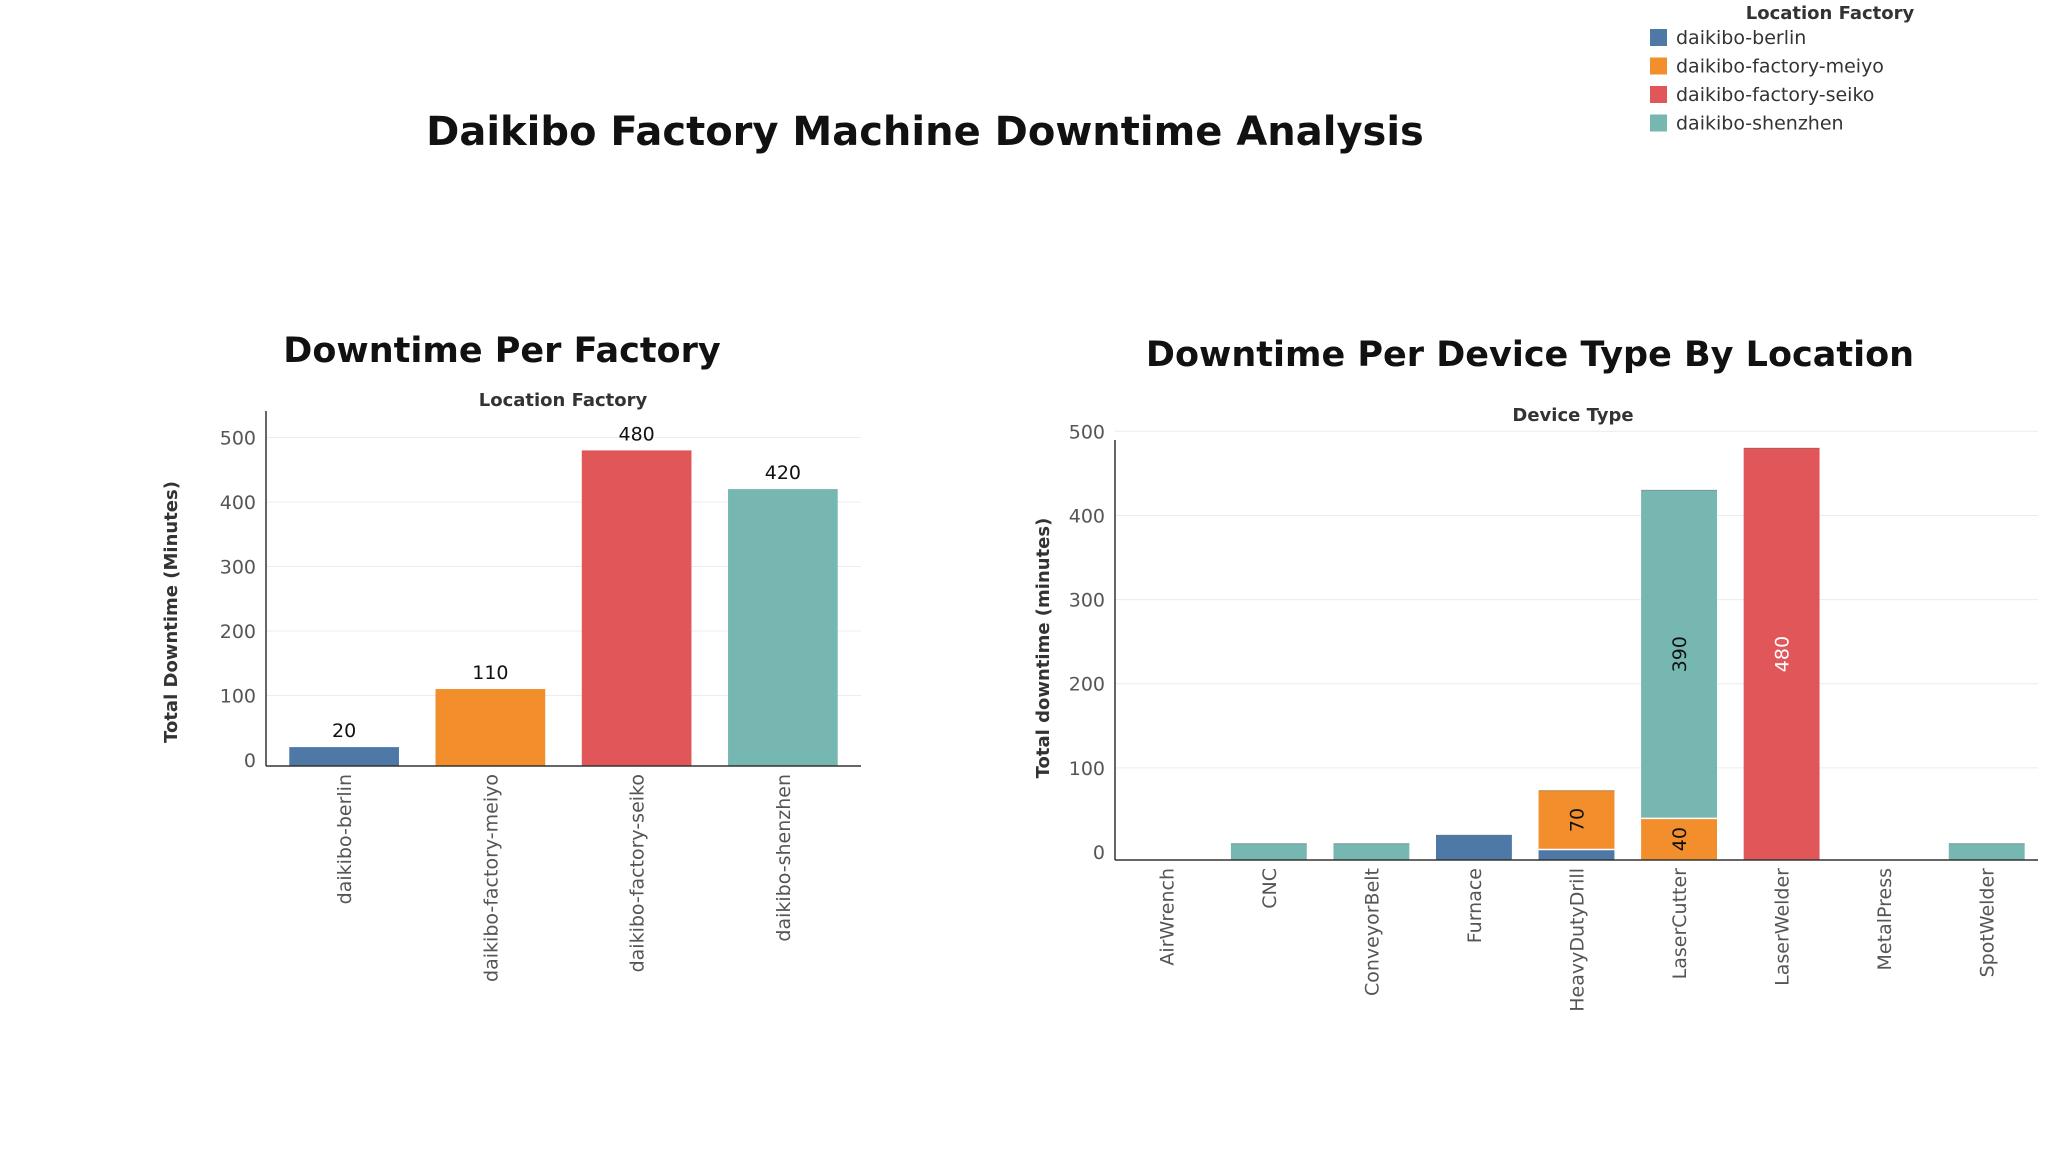  Describe the element at coordinates (1986, 851) in the screenshot. I see `bar-segment-spotwelder-daikibo-shenzhen` at that location.